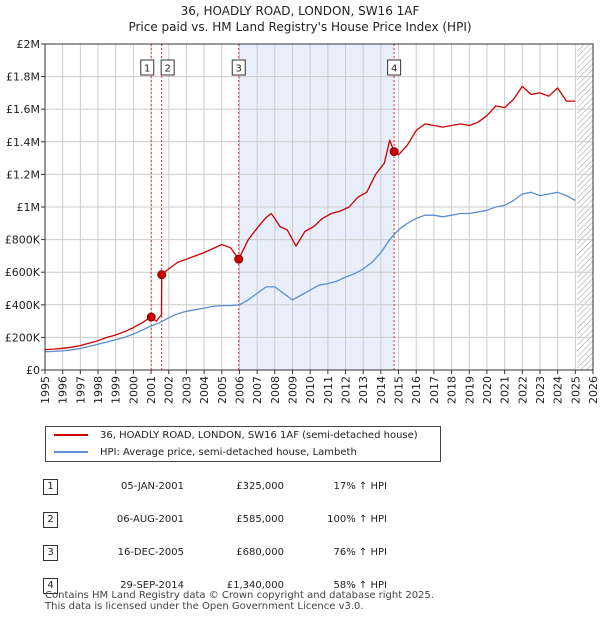  Describe the element at coordinates (275, 390) in the screenshot. I see `x-tick-label: 2008` at that location.